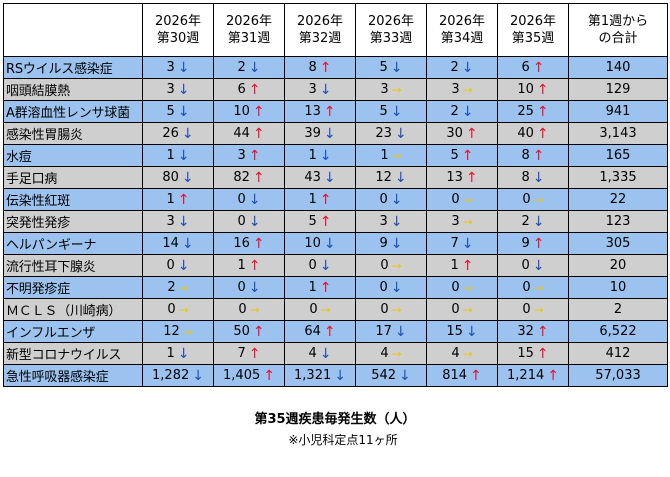  I want to click on case-count: 13, so click(454, 177).